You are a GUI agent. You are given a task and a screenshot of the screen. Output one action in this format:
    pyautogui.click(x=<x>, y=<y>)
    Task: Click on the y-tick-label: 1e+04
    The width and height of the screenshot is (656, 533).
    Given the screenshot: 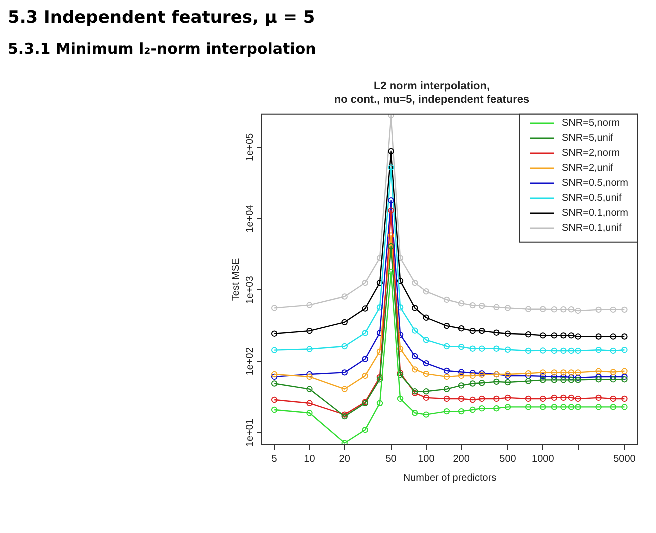 What is the action you would take?
    pyautogui.click(x=250, y=218)
    